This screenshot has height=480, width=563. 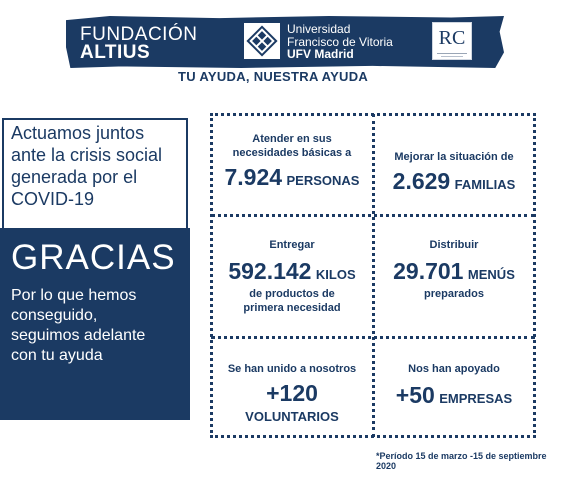 I want to click on stat-unit: KILOS, so click(x=335, y=274).